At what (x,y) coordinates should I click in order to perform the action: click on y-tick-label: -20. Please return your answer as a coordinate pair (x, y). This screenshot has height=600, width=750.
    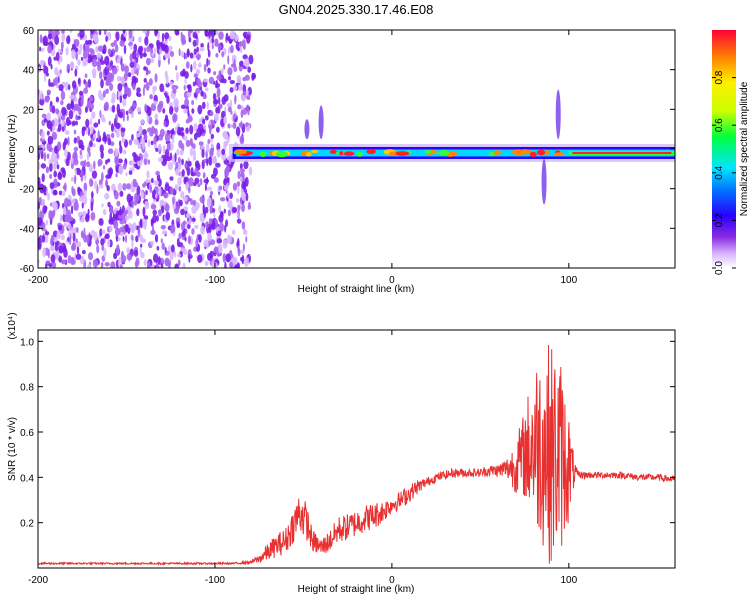
    Looking at the image, I should click on (27, 190).